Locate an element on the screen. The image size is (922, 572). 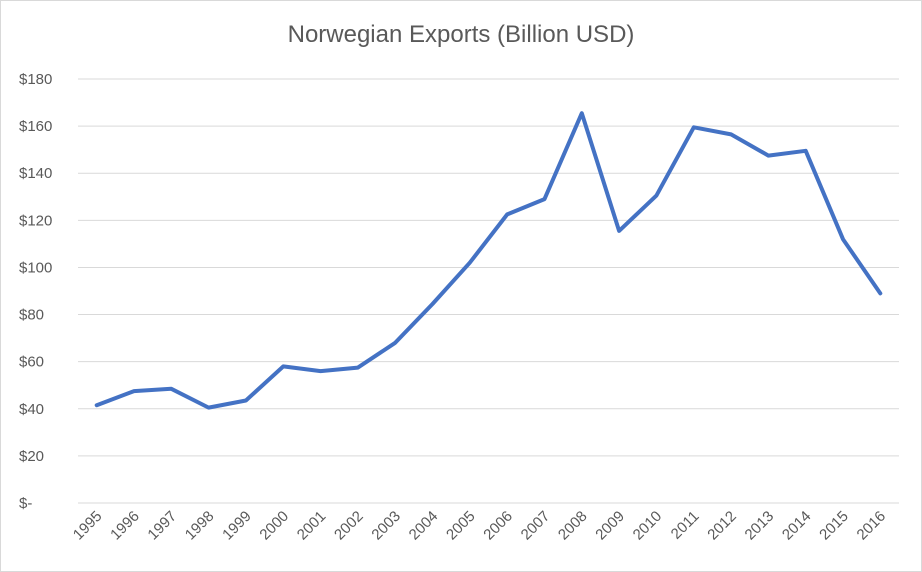
x-tick-label: 1999 is located at coordinates (237, 526).